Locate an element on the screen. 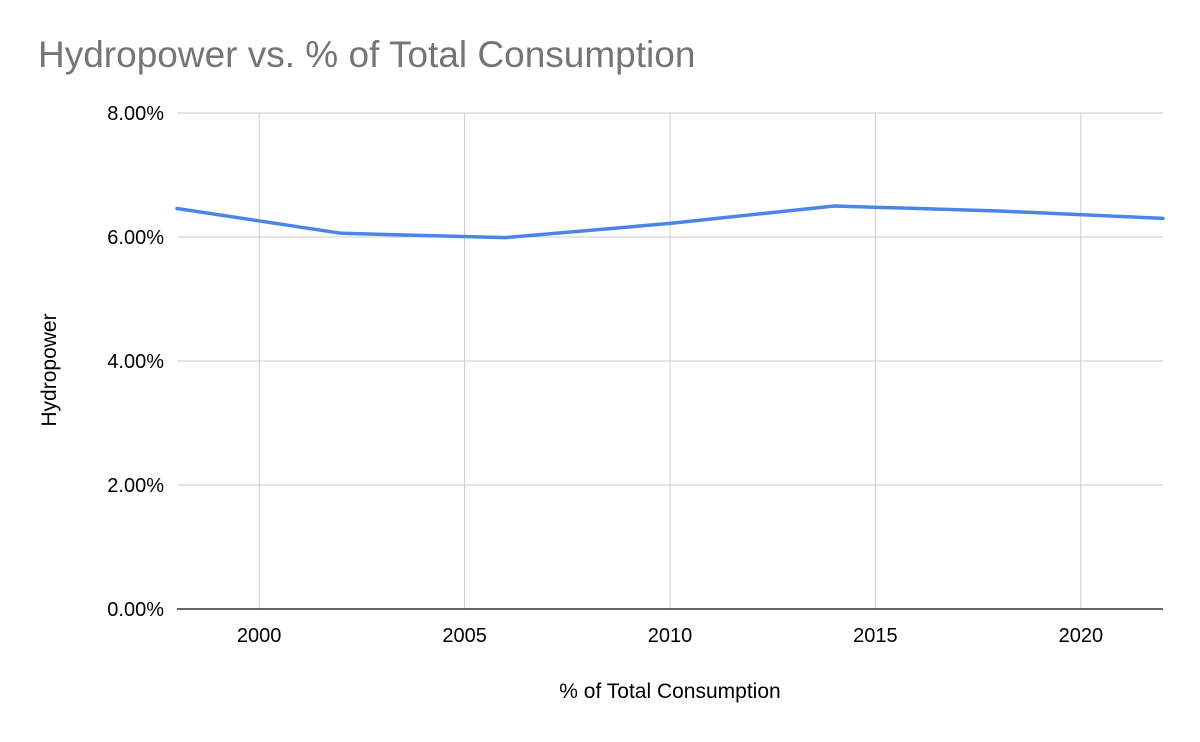 The height and width of the screenshot is (742, 1200). x-tick-label: 2000 is located at coordinates (259, 636).